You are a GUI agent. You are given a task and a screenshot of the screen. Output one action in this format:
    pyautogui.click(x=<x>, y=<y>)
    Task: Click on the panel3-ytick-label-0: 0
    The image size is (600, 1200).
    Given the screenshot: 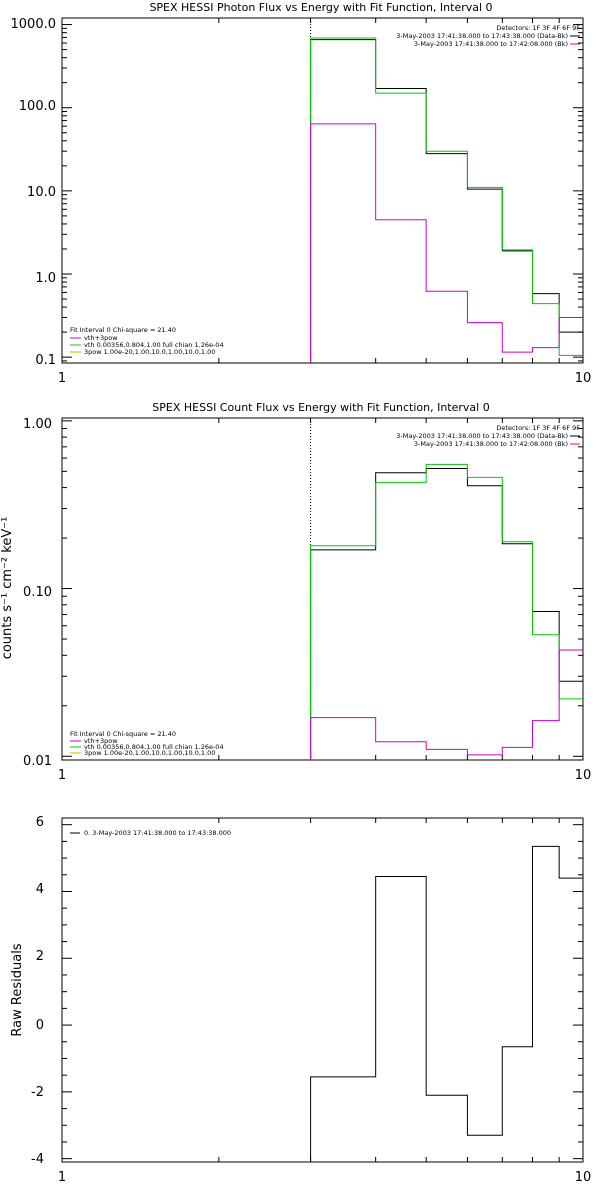 What is the action you would take?
    pyautogui.click(x=40, y=1025)
    